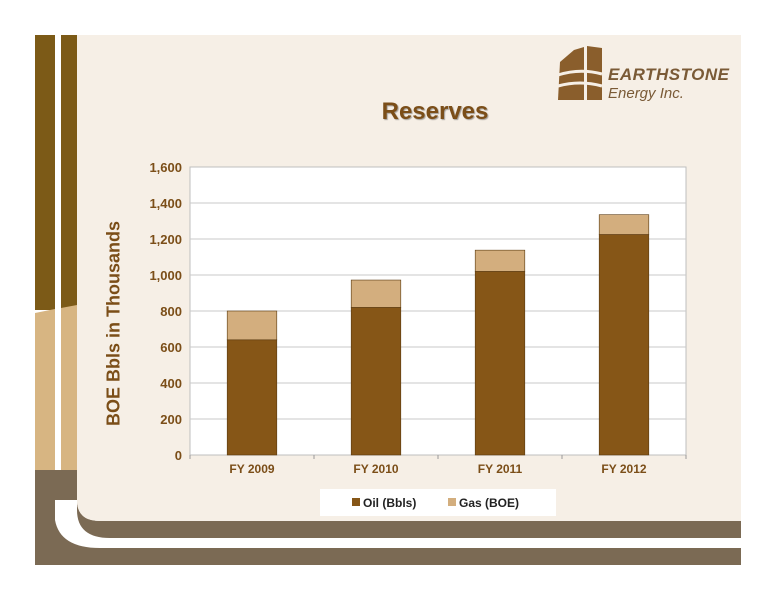 The width and height of the screenshot is (776, 600). I want to click on x-tick-labels: FY 2009 FY 2010 FY 2011 FY 2012, so click(438, 465).